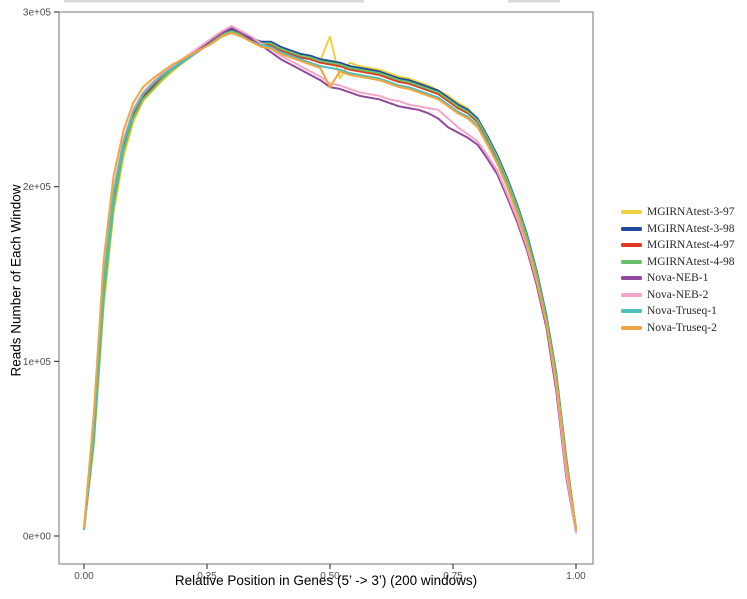 This screenshot has height=599, width=747. I want to click on legend-label: Nova-Truseq-1, so click(682, 311).